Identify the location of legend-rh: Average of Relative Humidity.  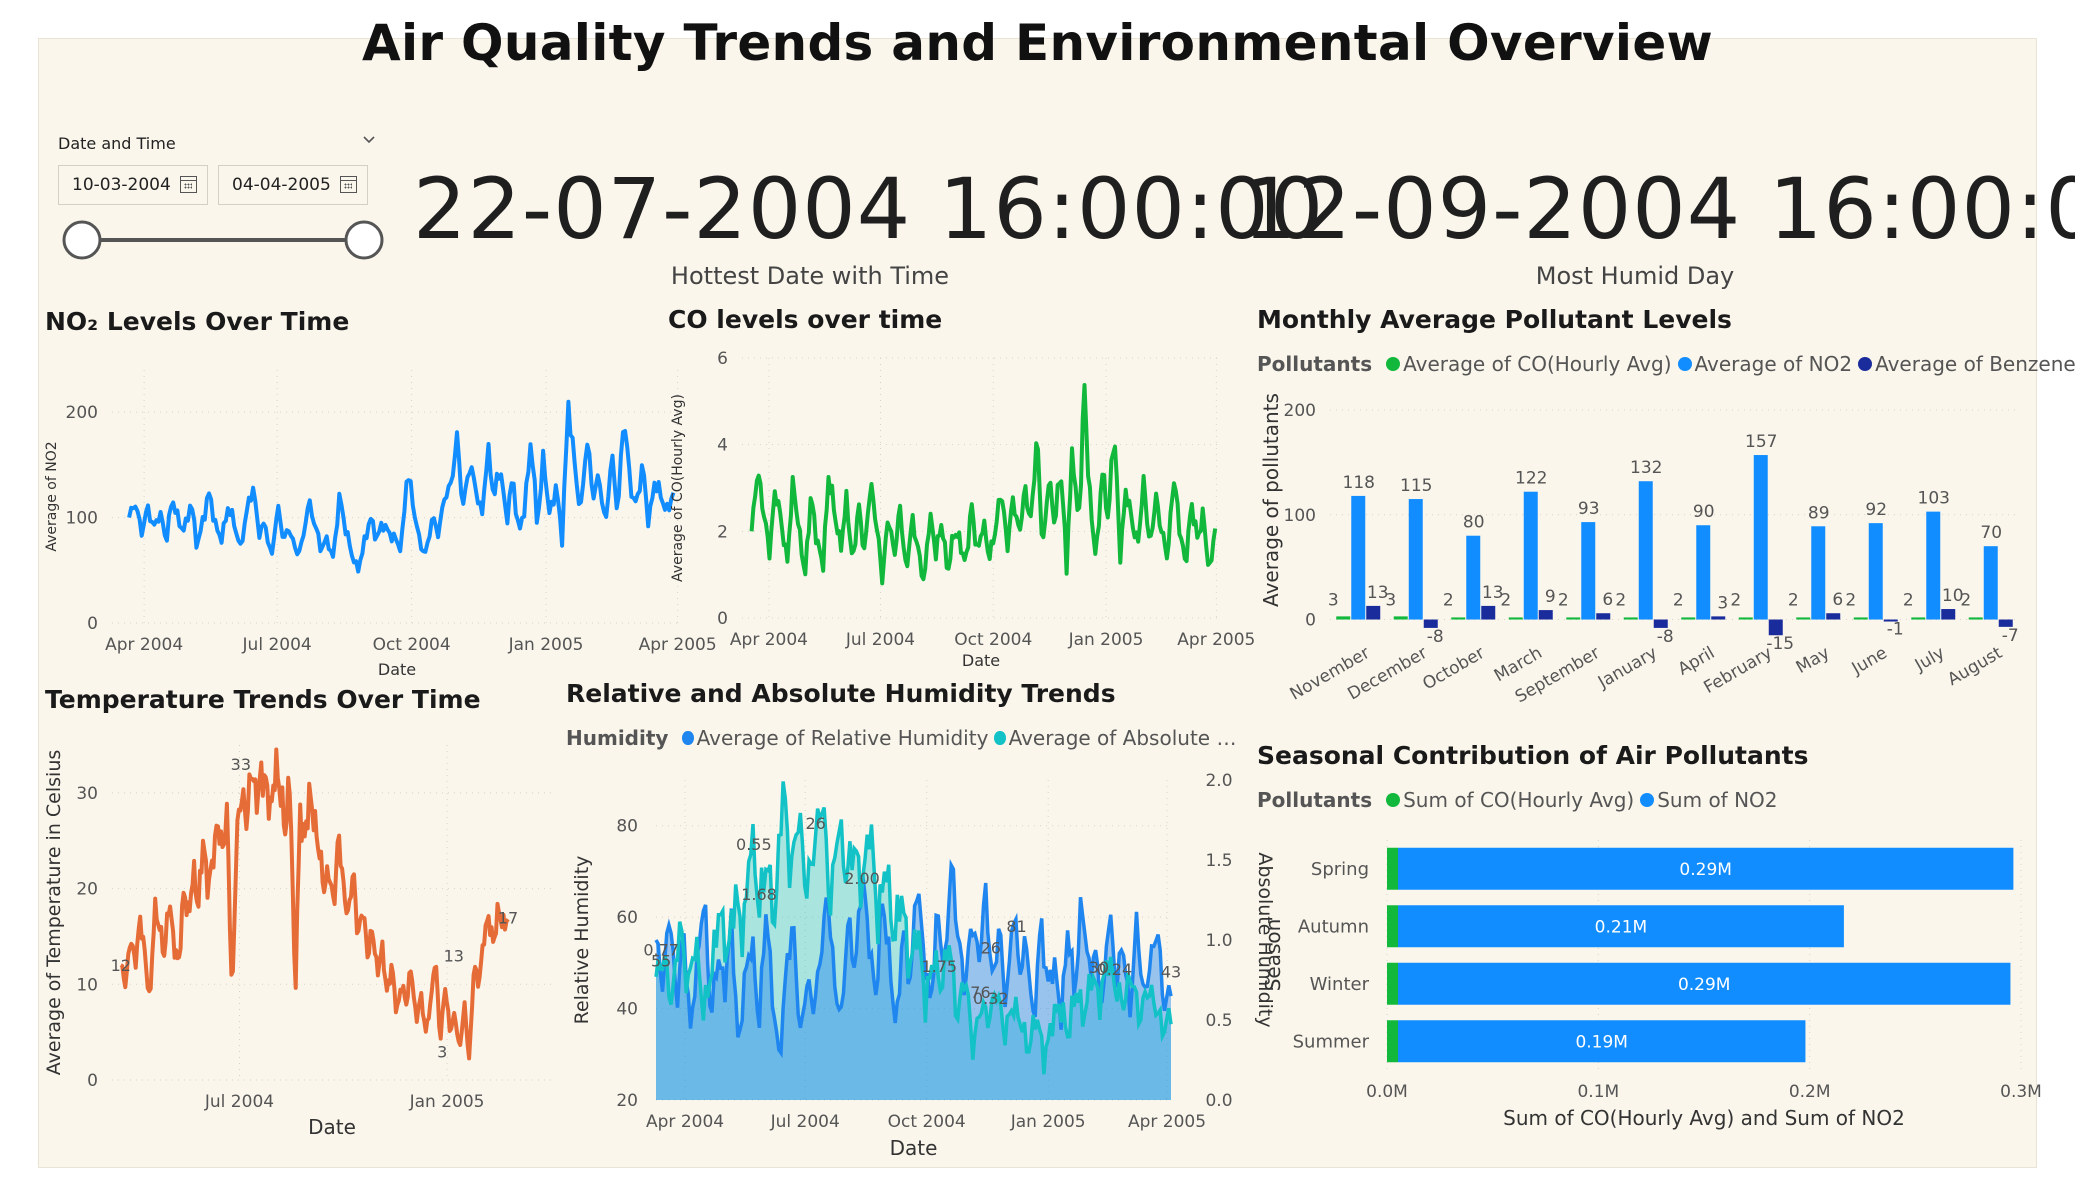
(842, 738).